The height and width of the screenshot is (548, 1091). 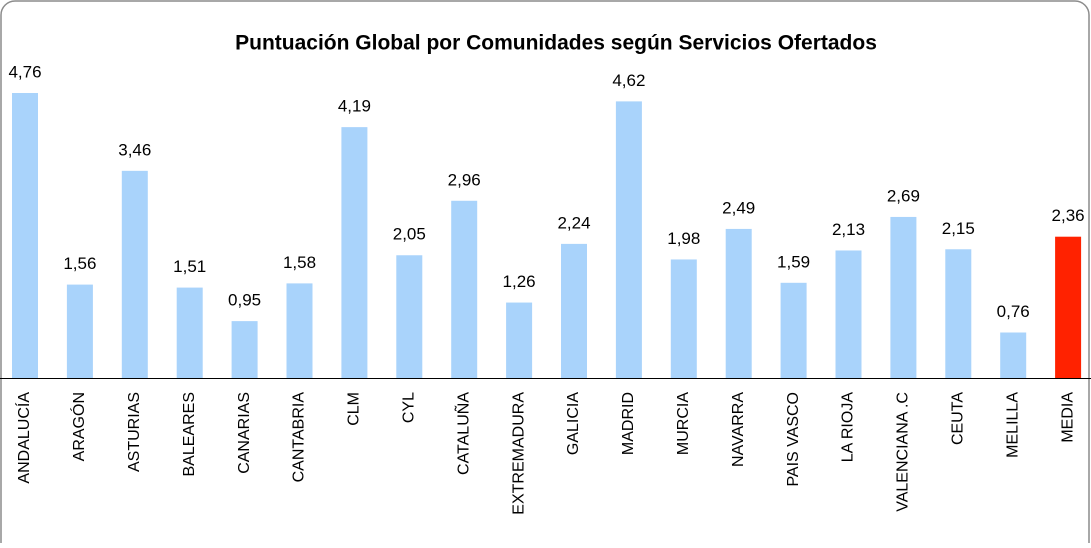 What do you see at coordinates (848, 427) in the screenshot?
I see `x-tick-label: LA RIOJA` at bounding box center [848, 427].